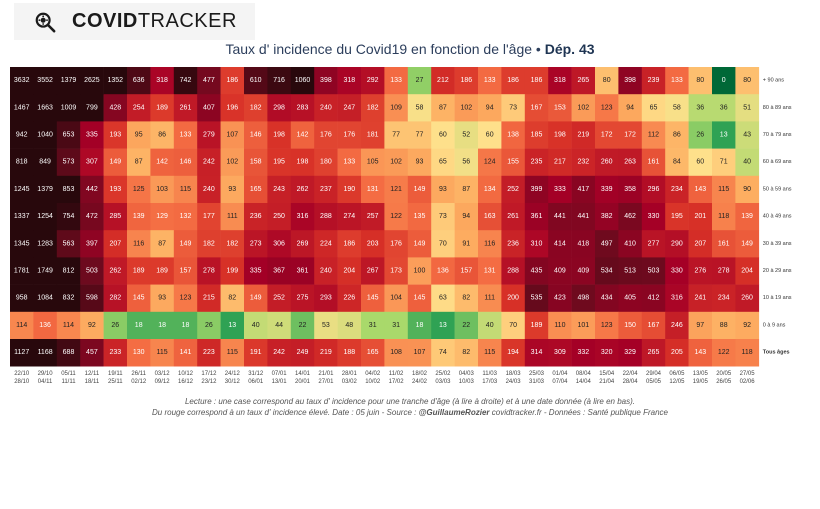 This screenshot has height=509, width=820. I want to click on column-label-end: 03/03, so click(443, 382).